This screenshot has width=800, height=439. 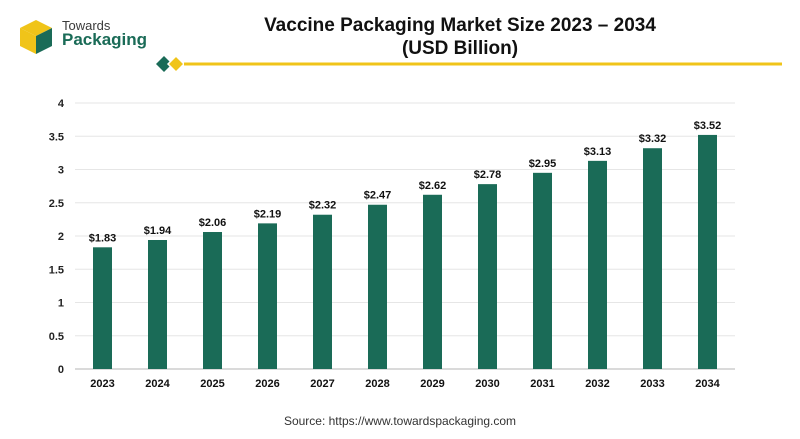 What do you see at coordinates (598, 152) in the screenshot?
I see `data-label: $3.13` at bounding box center [598, 152].